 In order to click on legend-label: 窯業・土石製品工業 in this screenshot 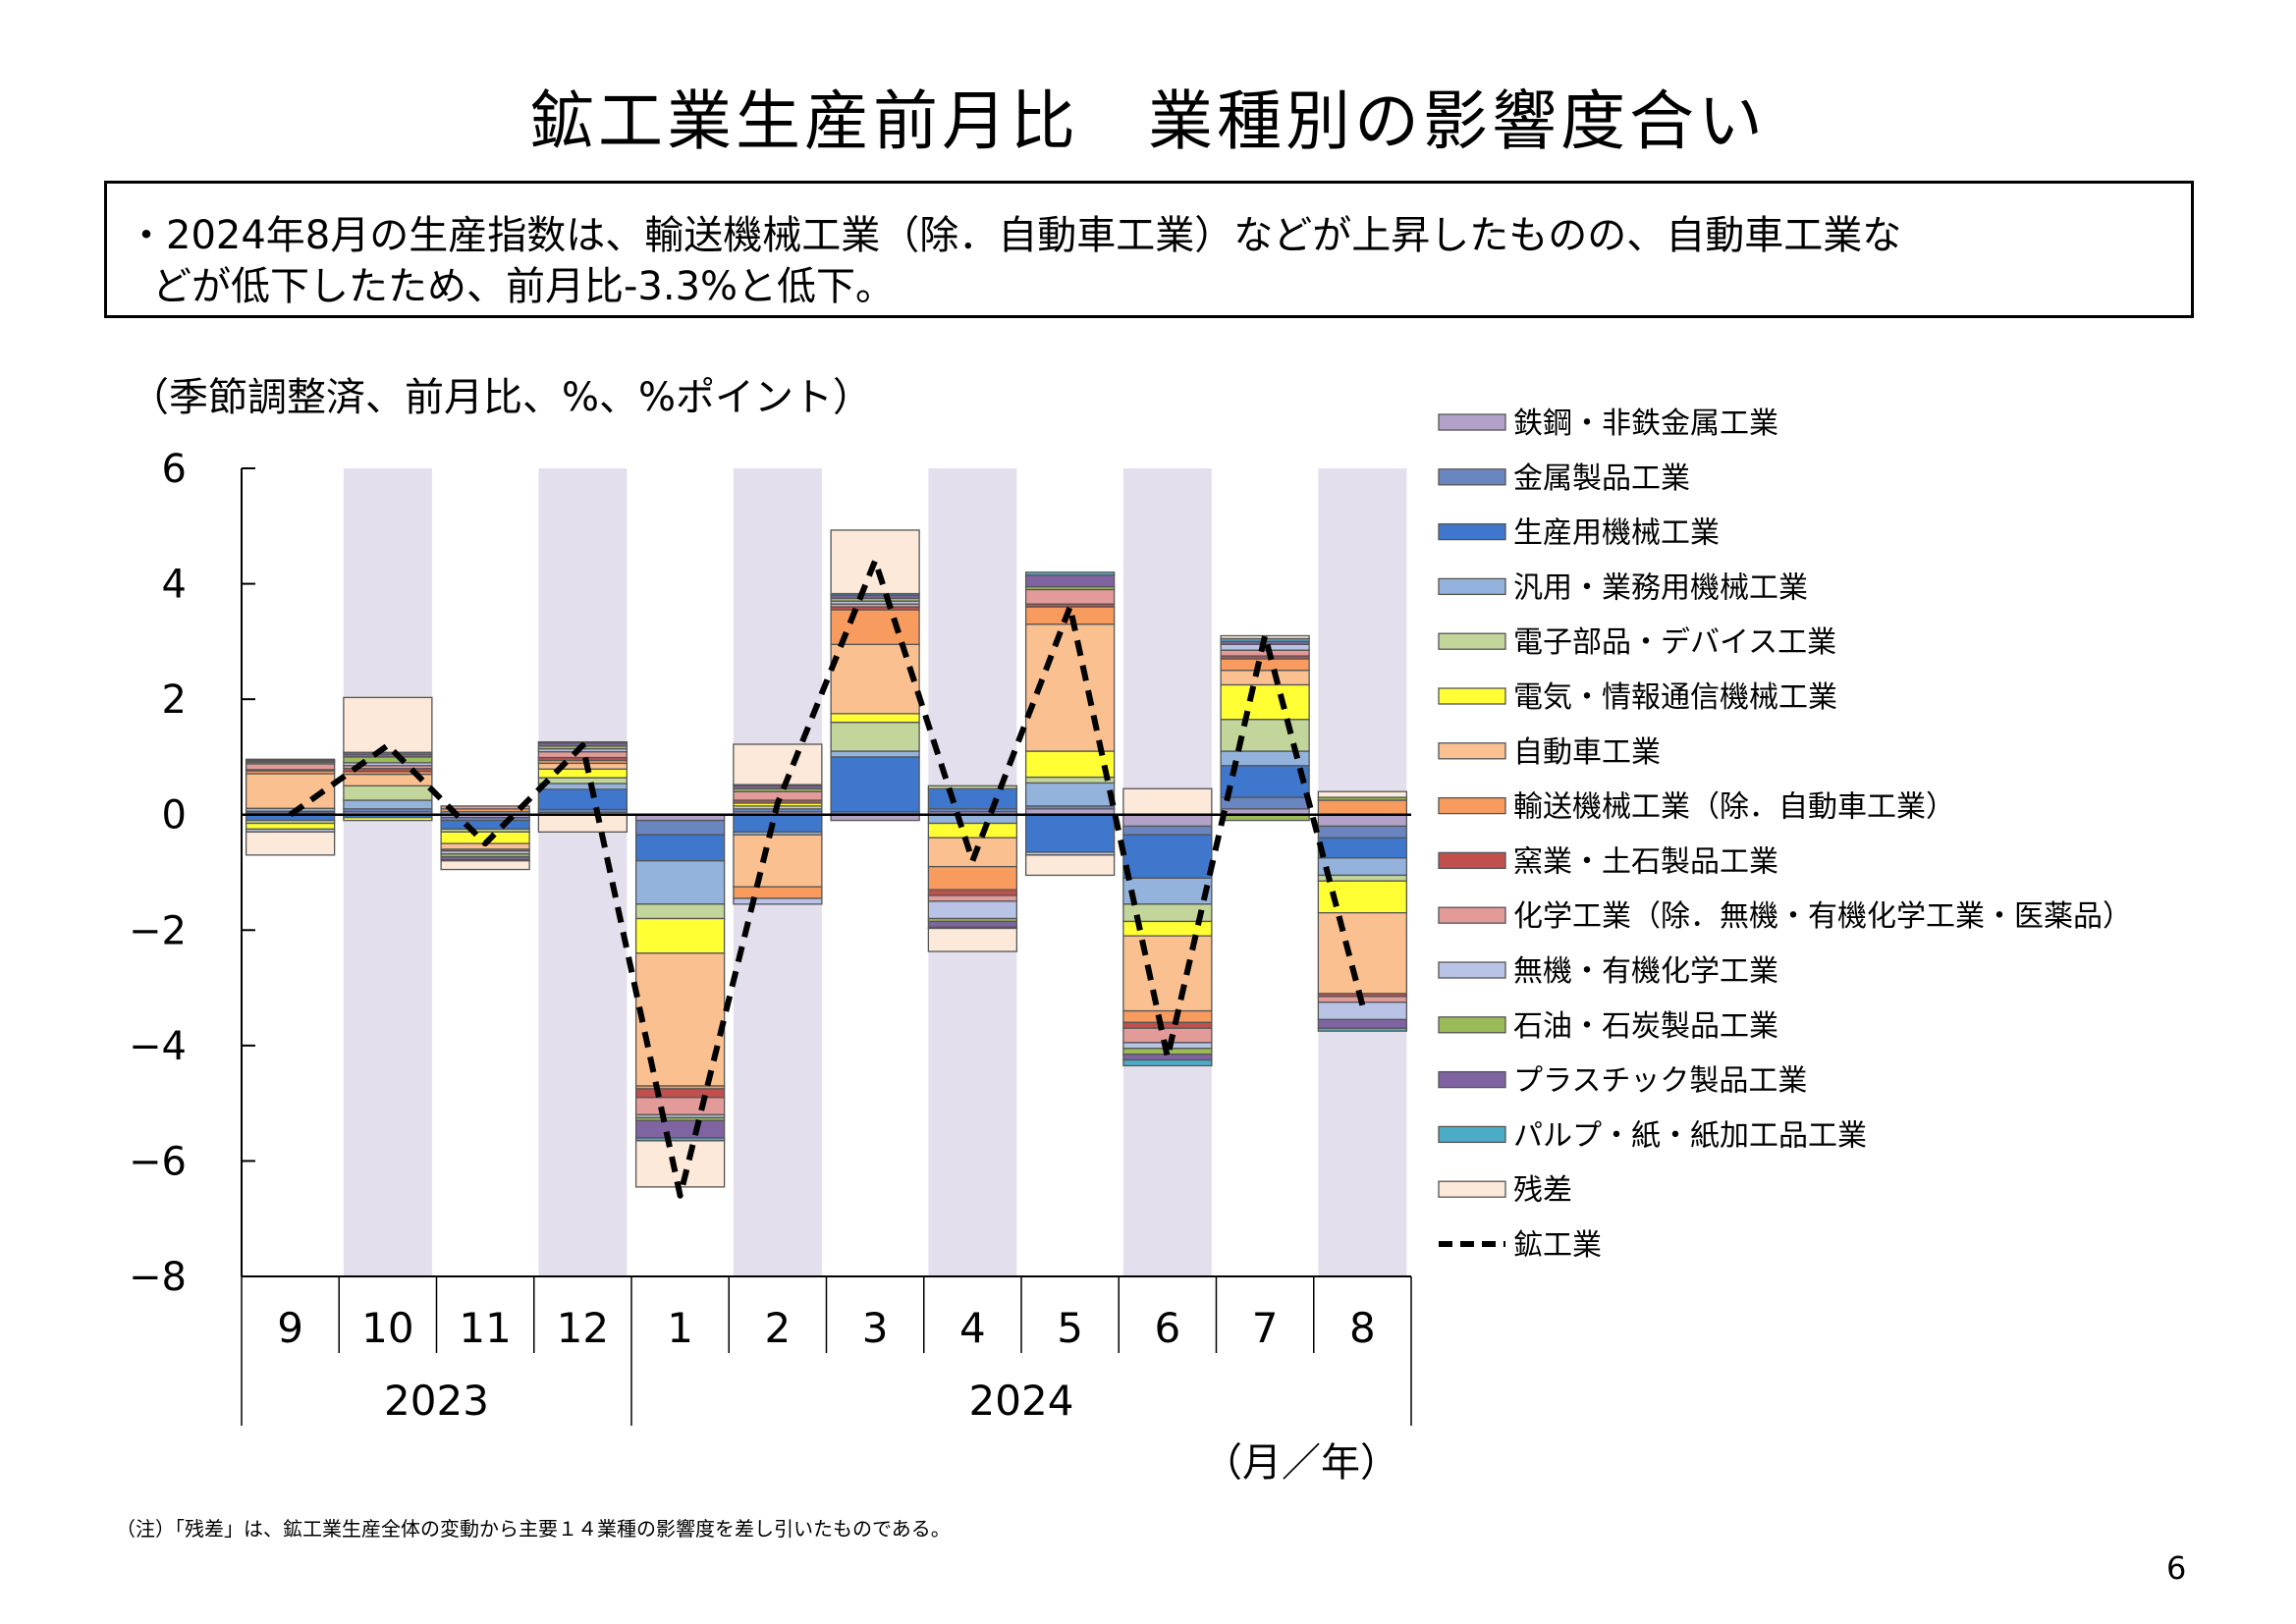, I will do `click(1645, 861)`.